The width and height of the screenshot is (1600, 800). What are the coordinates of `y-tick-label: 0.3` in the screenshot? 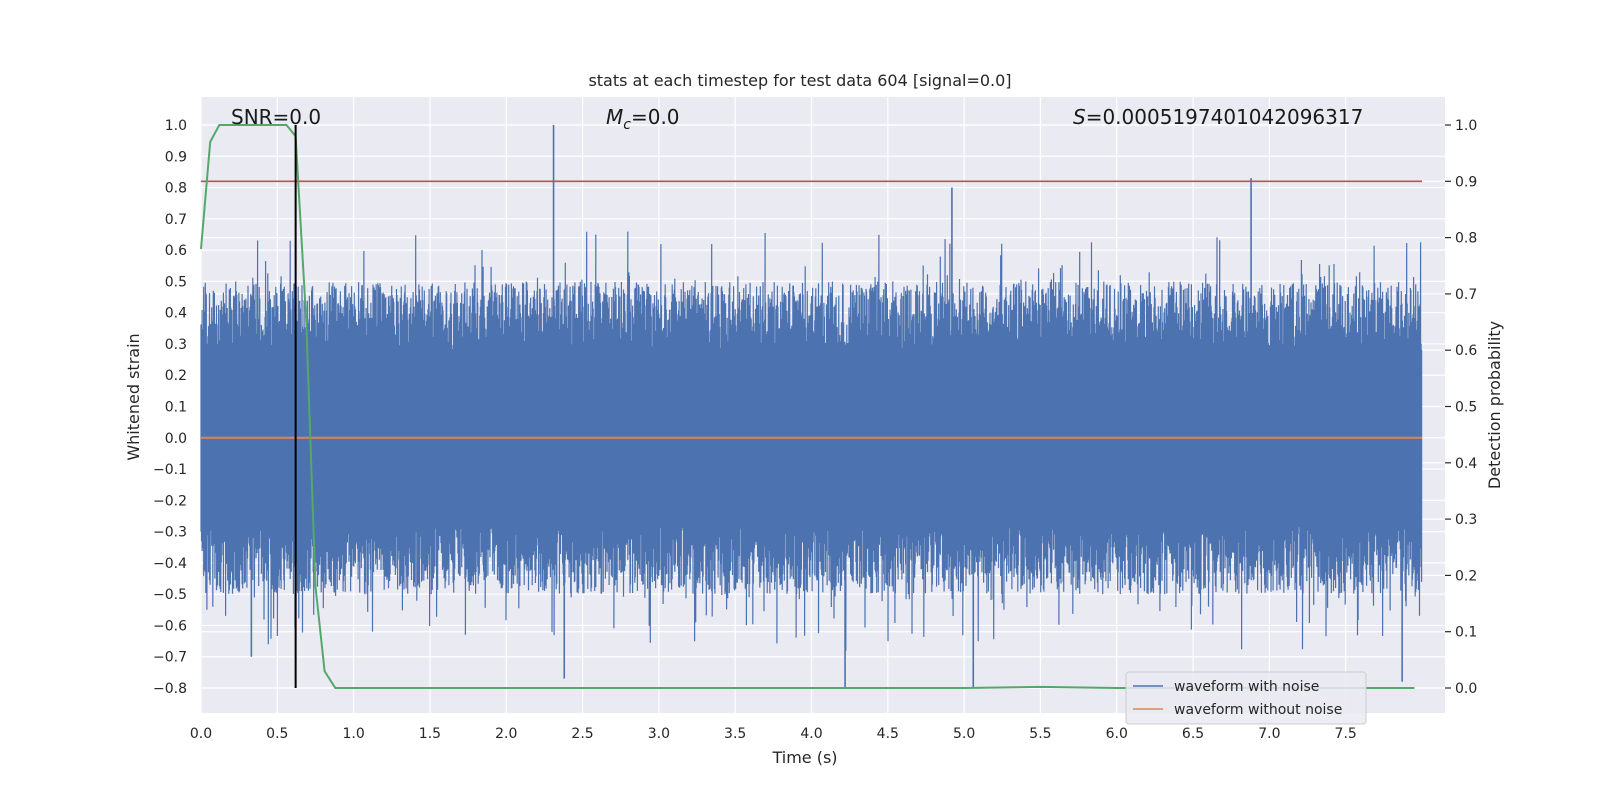 It's located at (176, 345).